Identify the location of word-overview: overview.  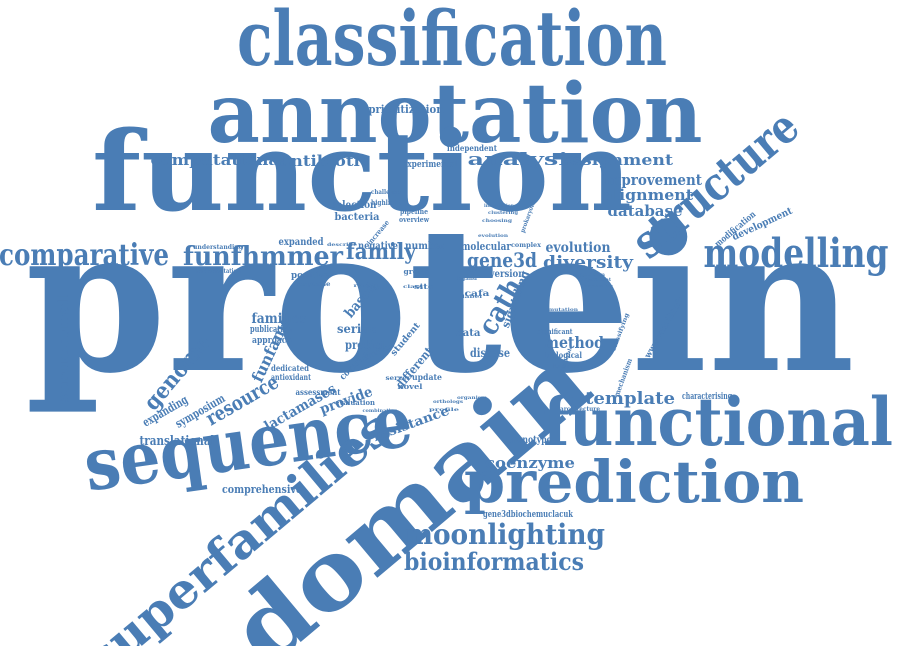
(414, 219).